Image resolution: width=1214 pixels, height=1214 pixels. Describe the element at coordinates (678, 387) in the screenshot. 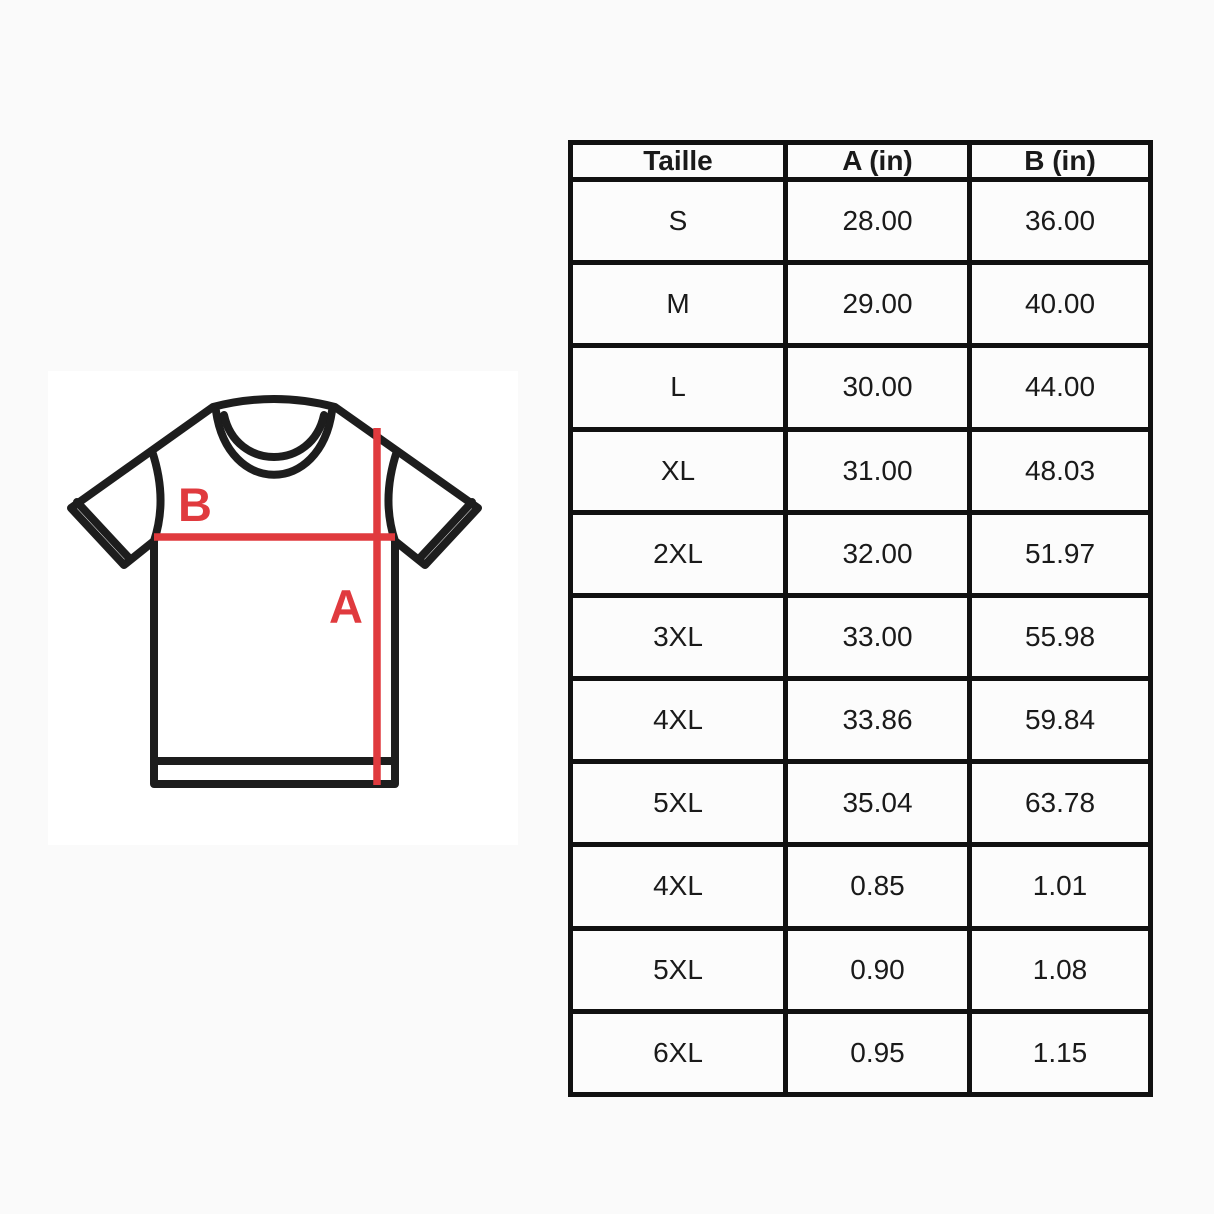

I see `table-cell: L` at that location.